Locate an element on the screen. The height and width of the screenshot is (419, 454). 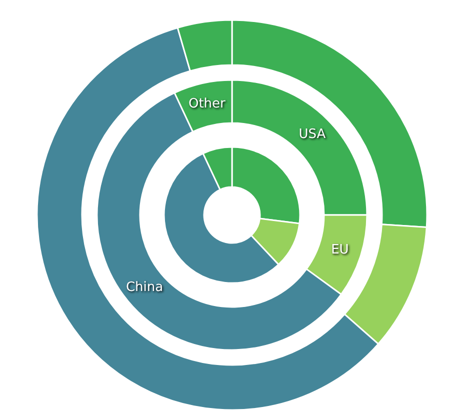
slice-label: Other is located at coordinates (207, 104).